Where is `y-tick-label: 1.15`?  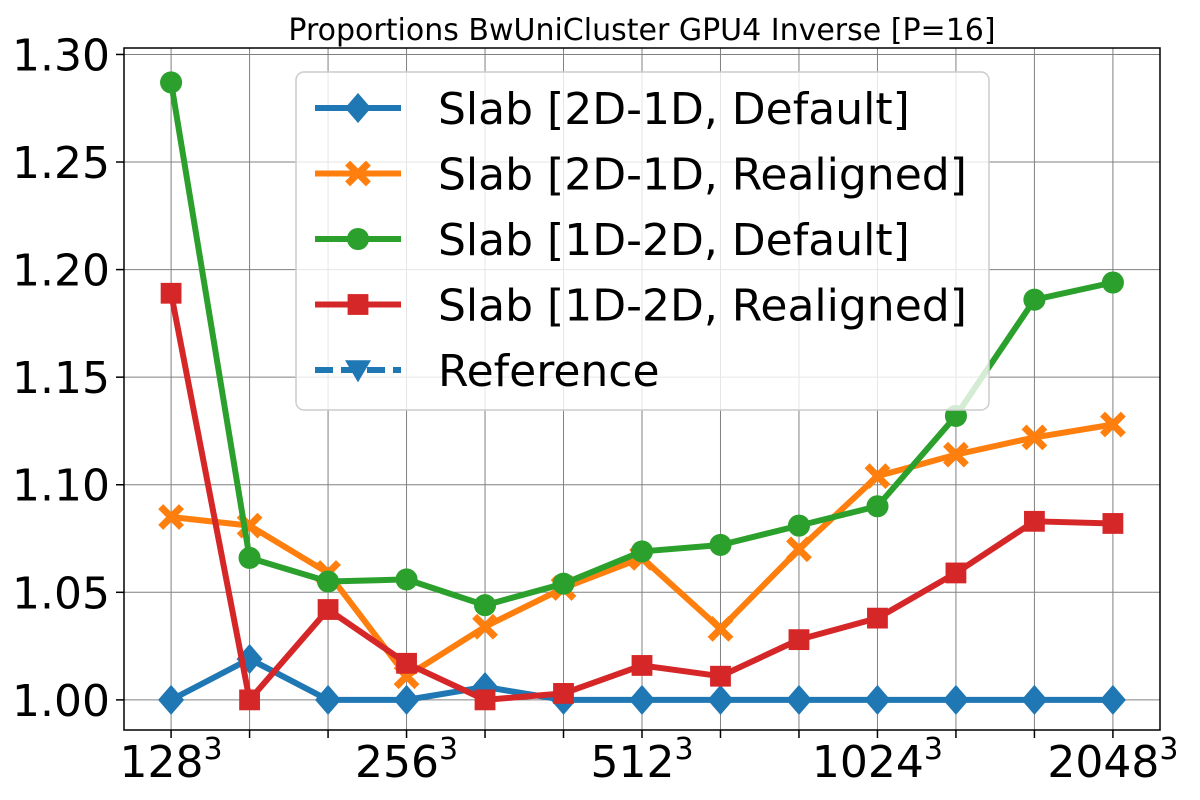
y-tick-label: 1.15 is located at coordinates (61, 378).